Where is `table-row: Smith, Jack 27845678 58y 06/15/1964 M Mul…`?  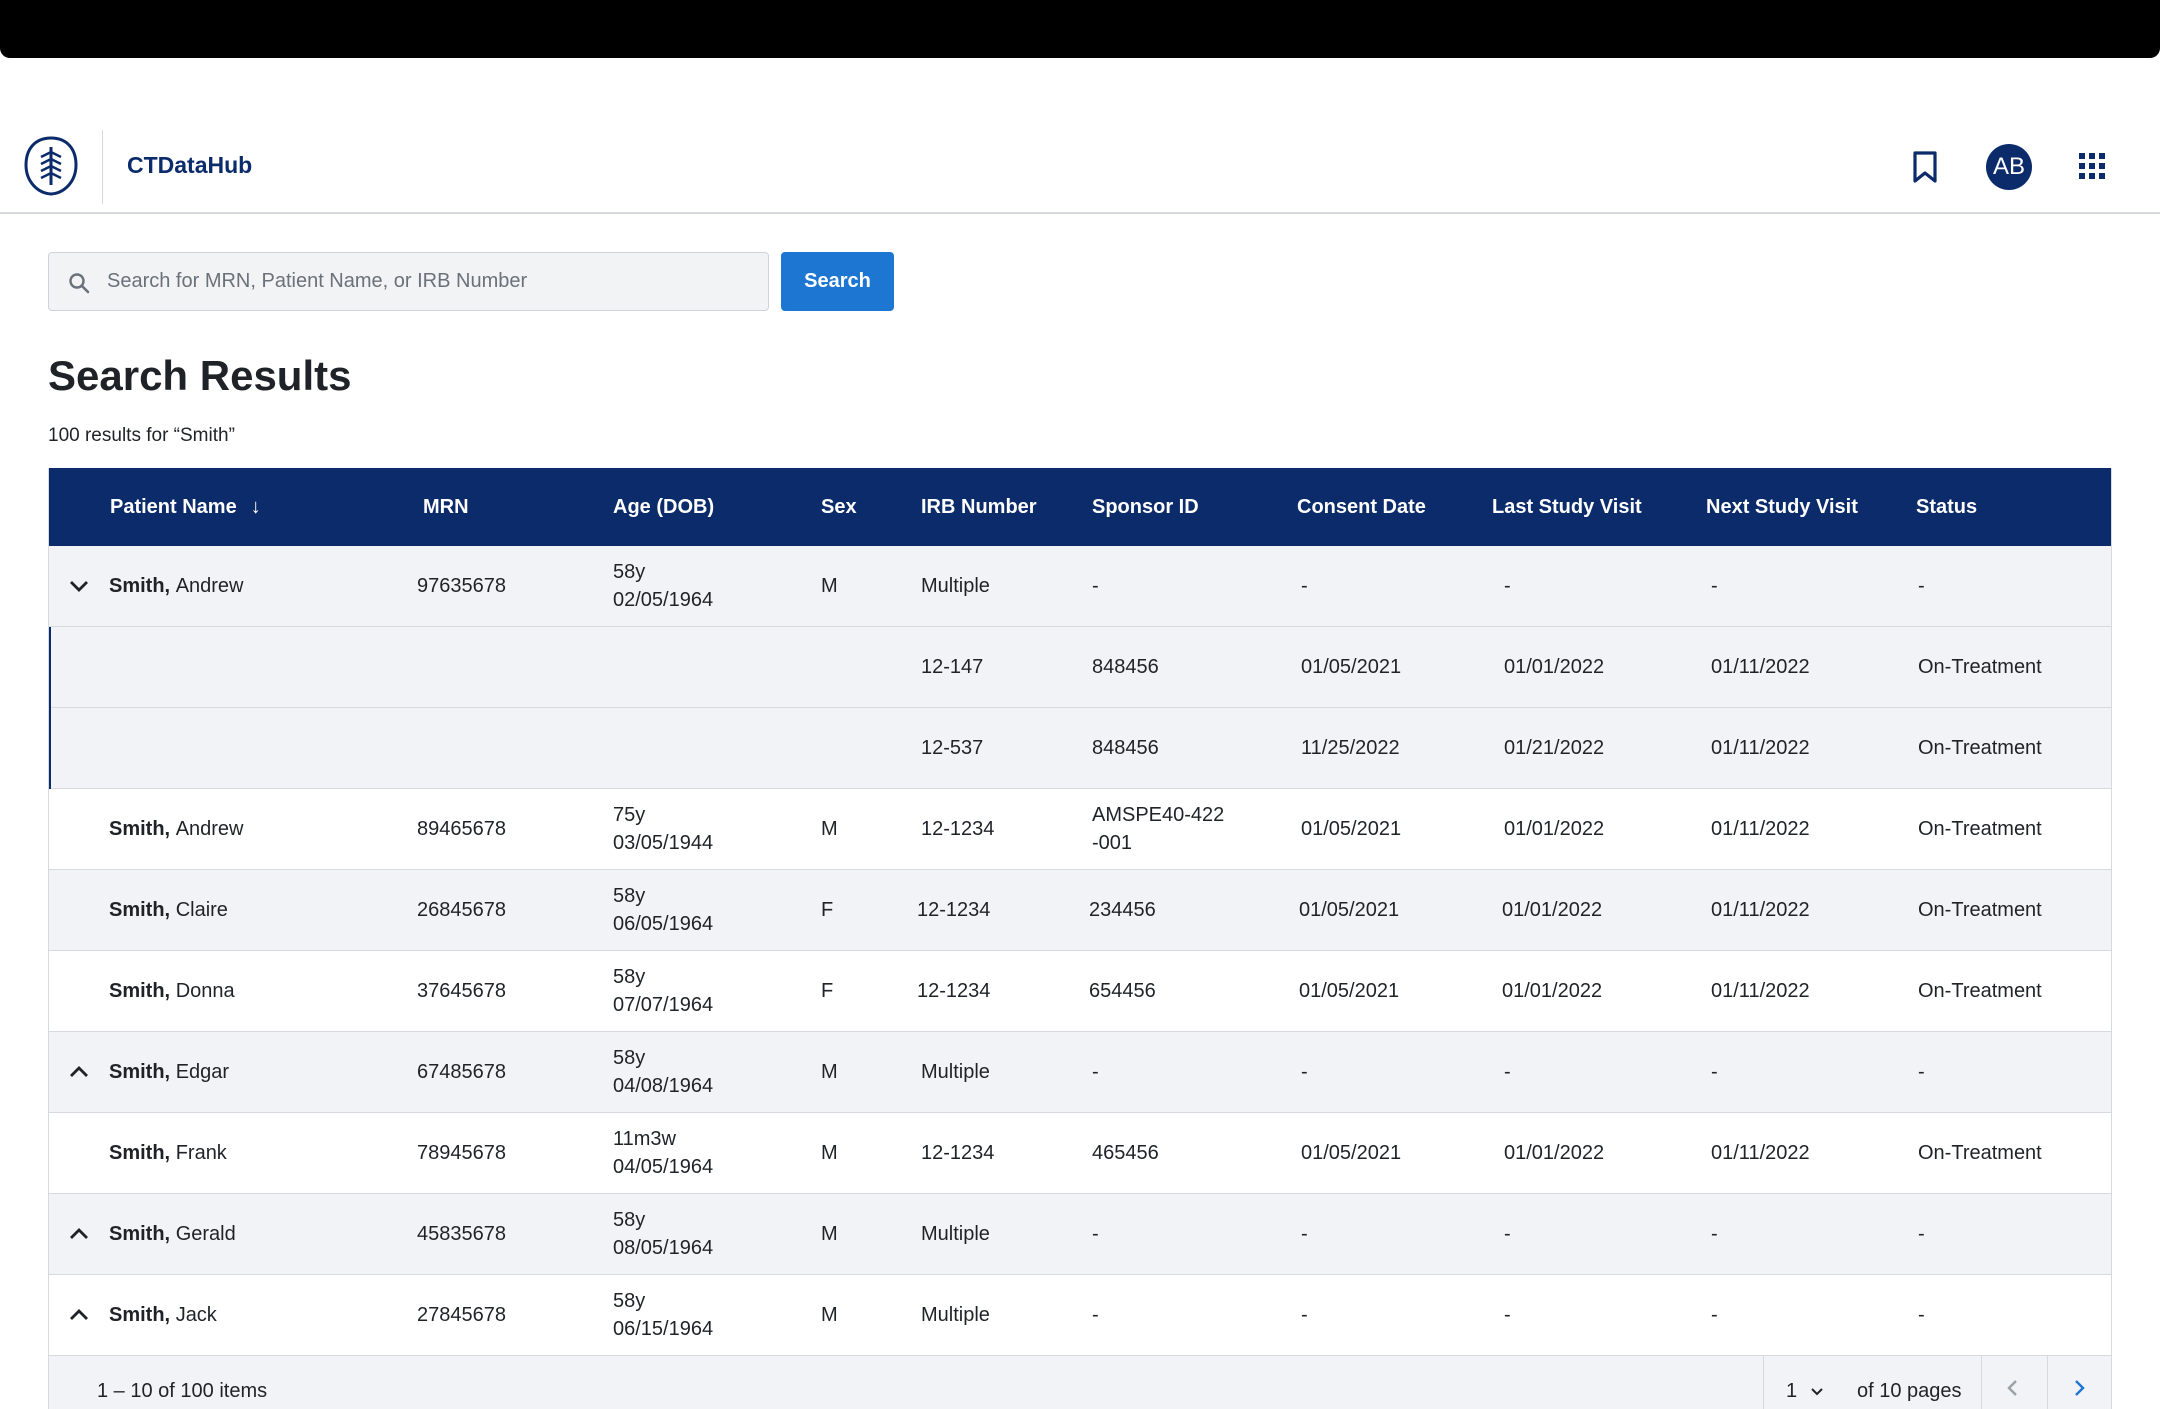
table-row: Smith, Jack 27845678 58y 06/15/1964 M Mul… is located at coordinates (1080, 1315).